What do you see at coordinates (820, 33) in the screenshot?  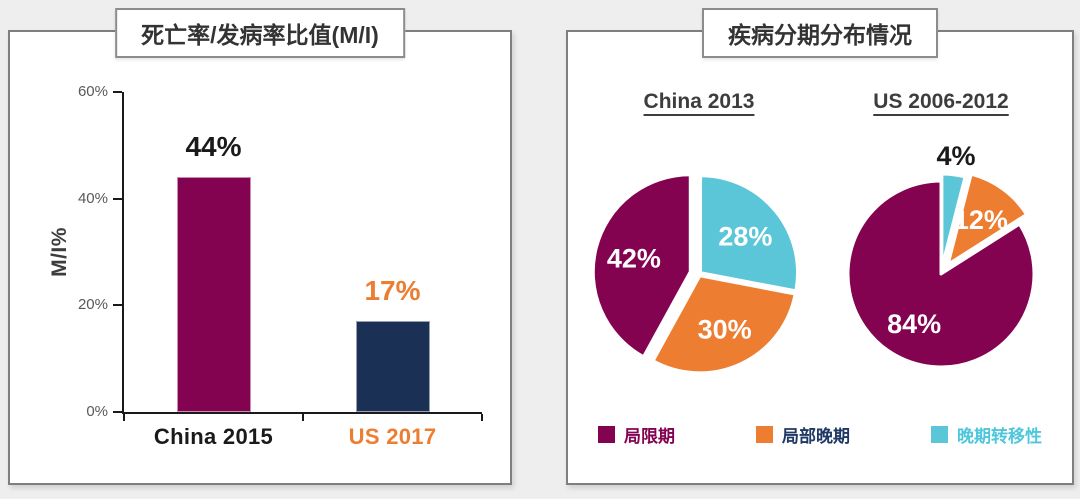 I see `right-panel-title: 疾病分期分布情况` at bounding box center [820, 33].